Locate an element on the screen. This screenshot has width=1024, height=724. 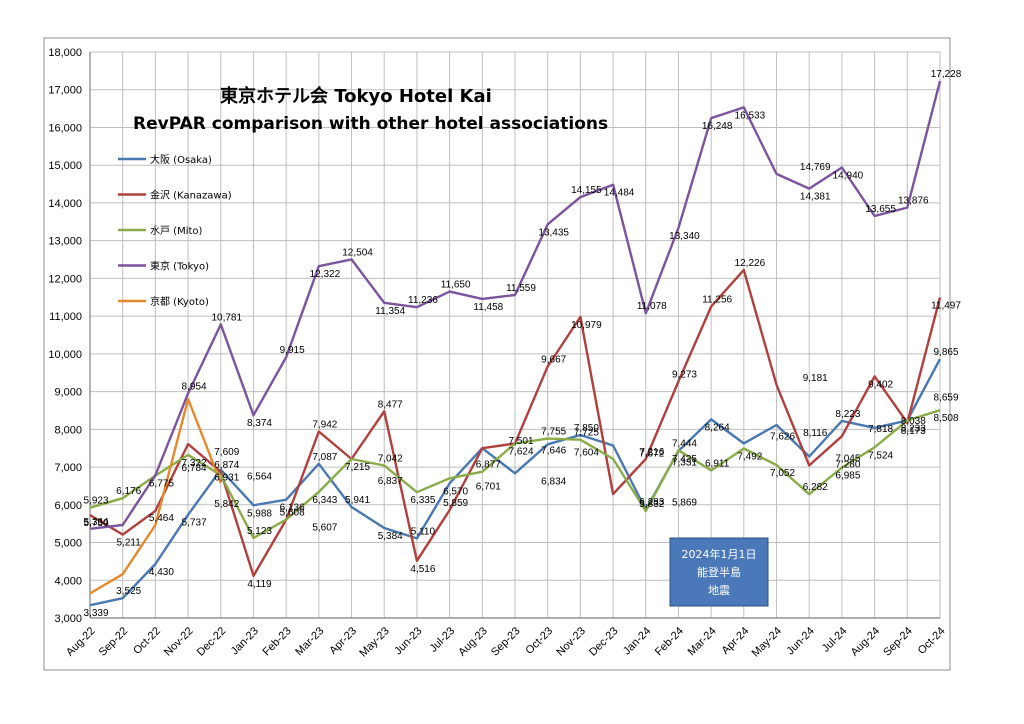
data-label: 6,701 is located at coordinates (488, 486).